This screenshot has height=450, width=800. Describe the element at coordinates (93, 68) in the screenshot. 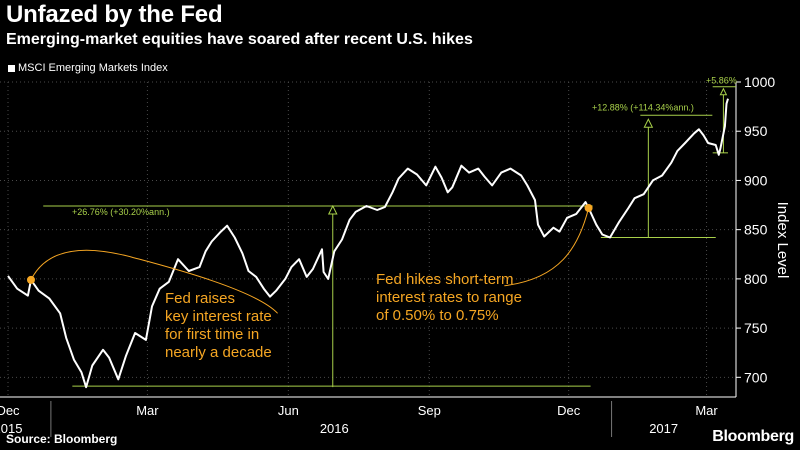

I see `legend-label: MSCI Emerging Markets Index` at that location.